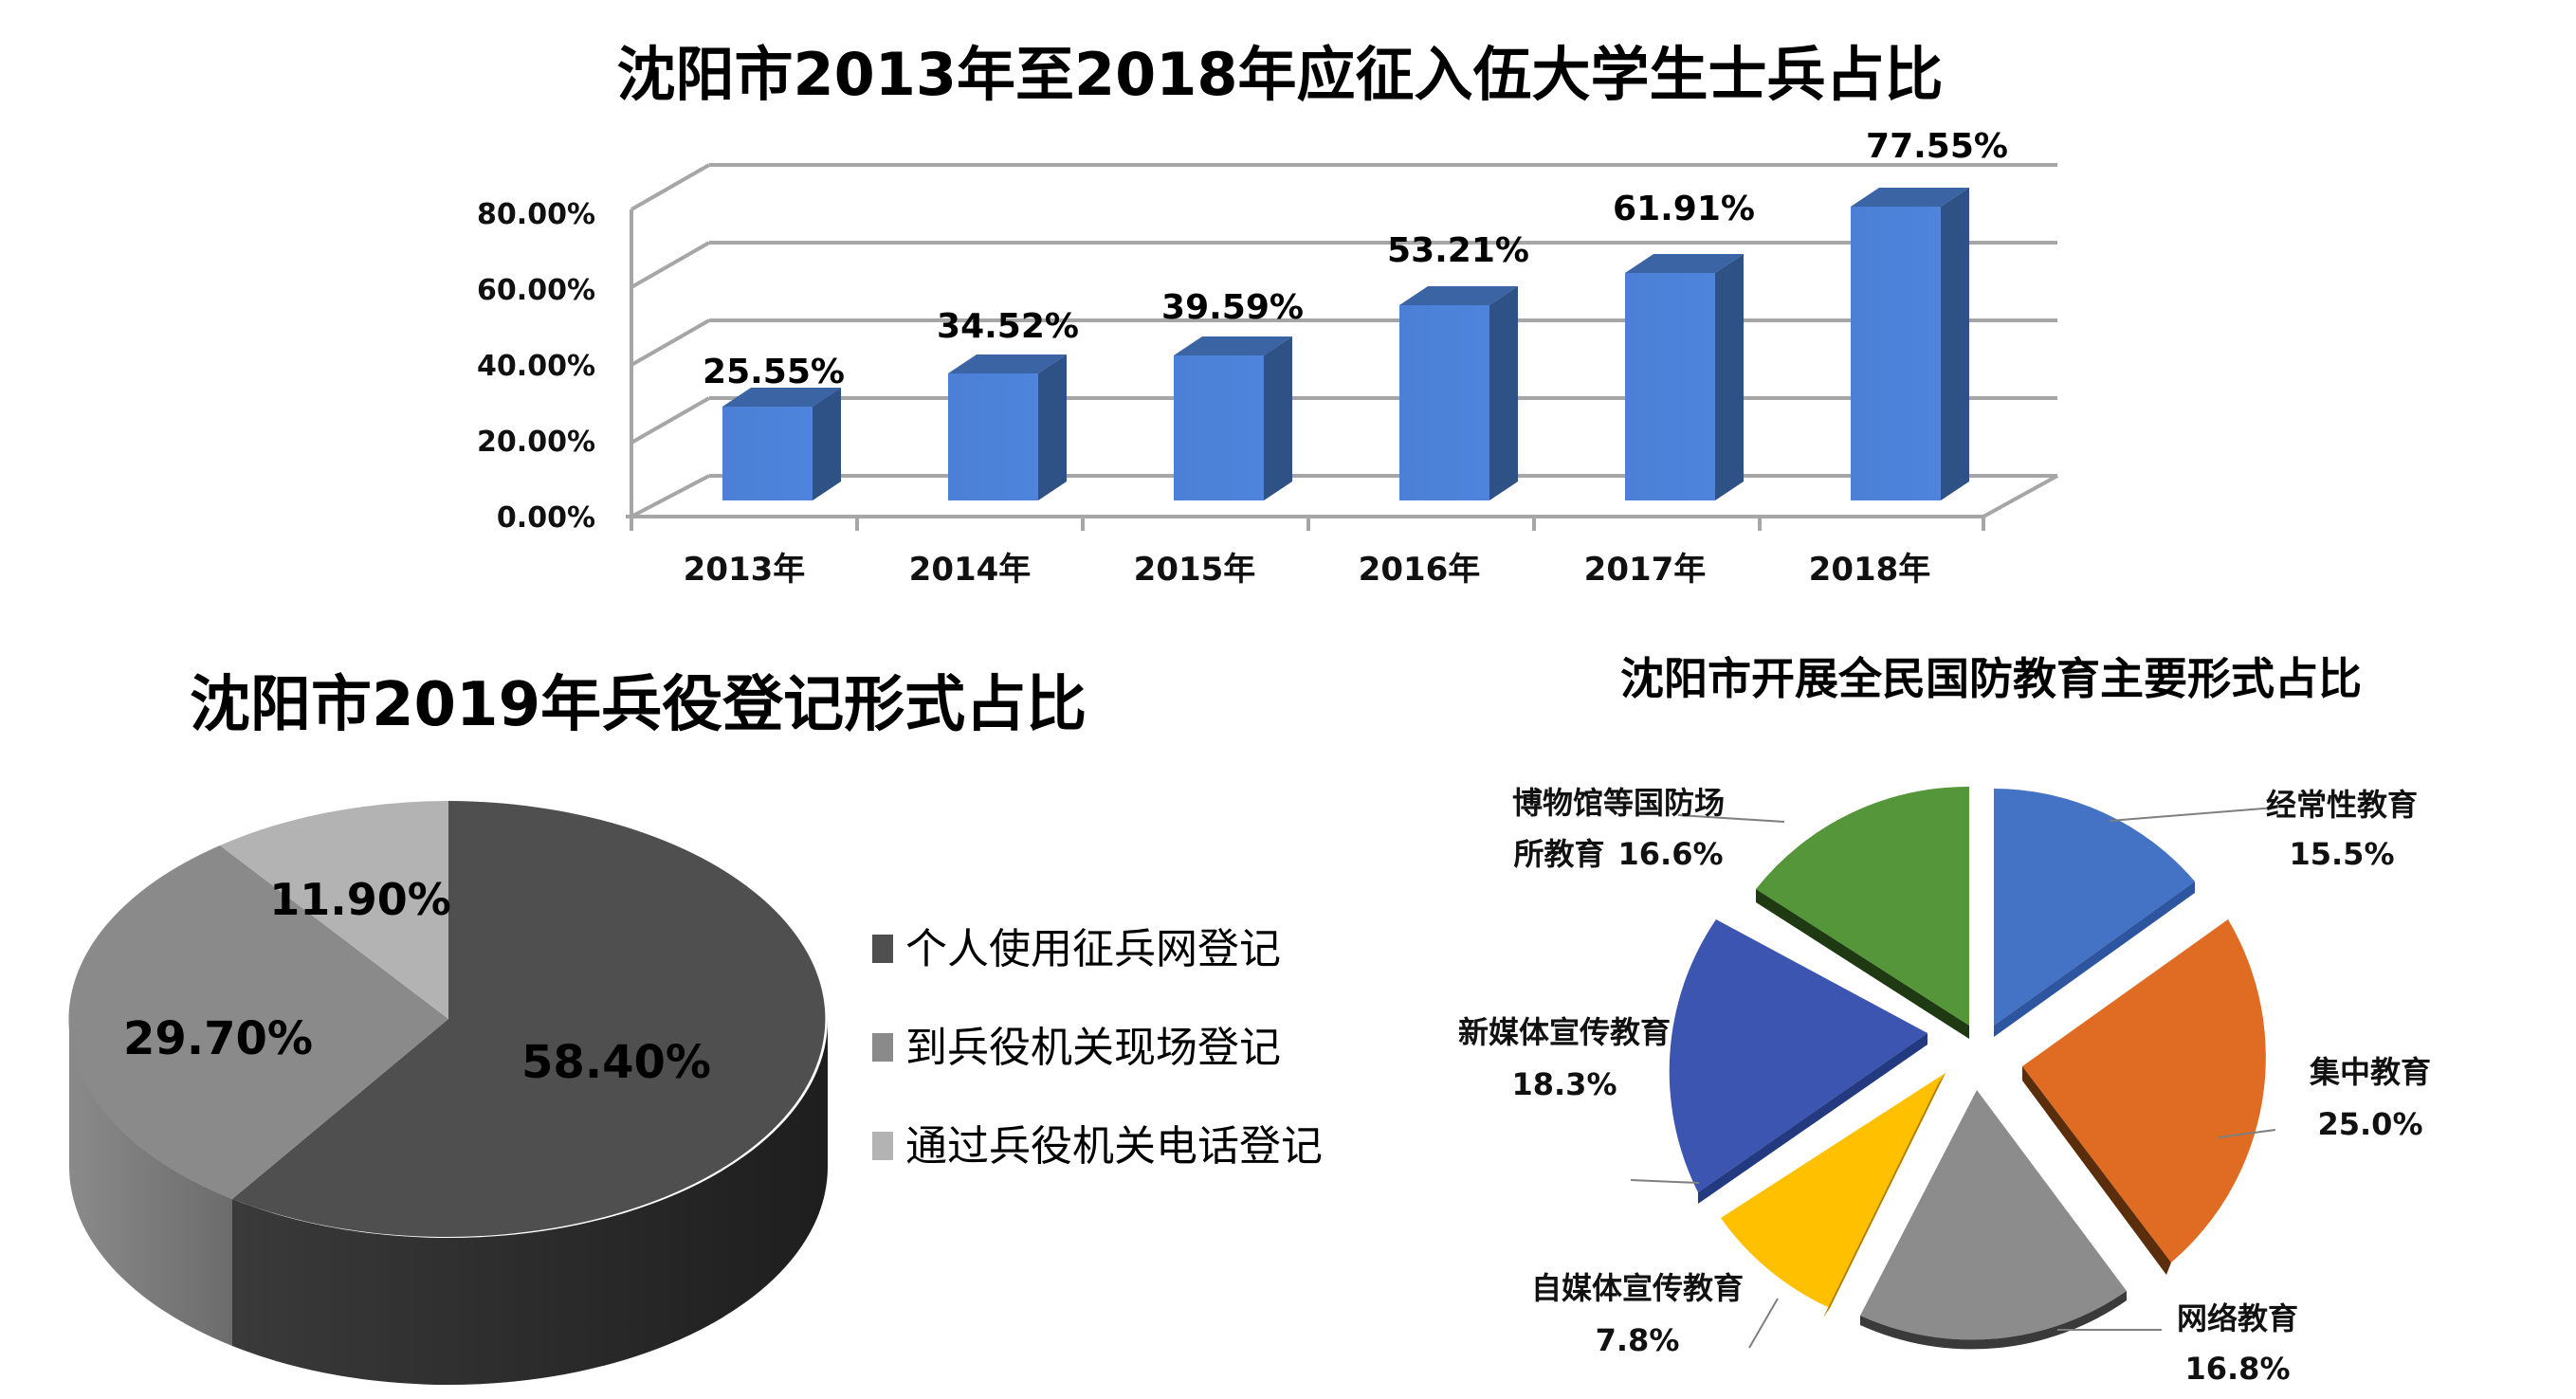 The width and height of the screenshot is (2576, 1399). Describe the element at coordinates (2094, 913) in the screenshot. I see `slice-regular-education` at that location.